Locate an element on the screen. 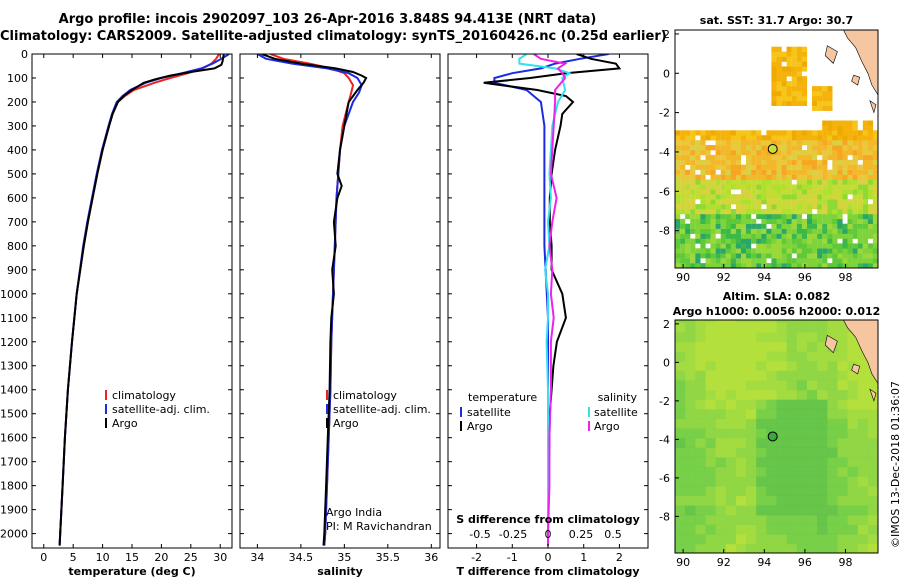  sla-map-y-tick-label: -6 is located at coordinates (664, 478).